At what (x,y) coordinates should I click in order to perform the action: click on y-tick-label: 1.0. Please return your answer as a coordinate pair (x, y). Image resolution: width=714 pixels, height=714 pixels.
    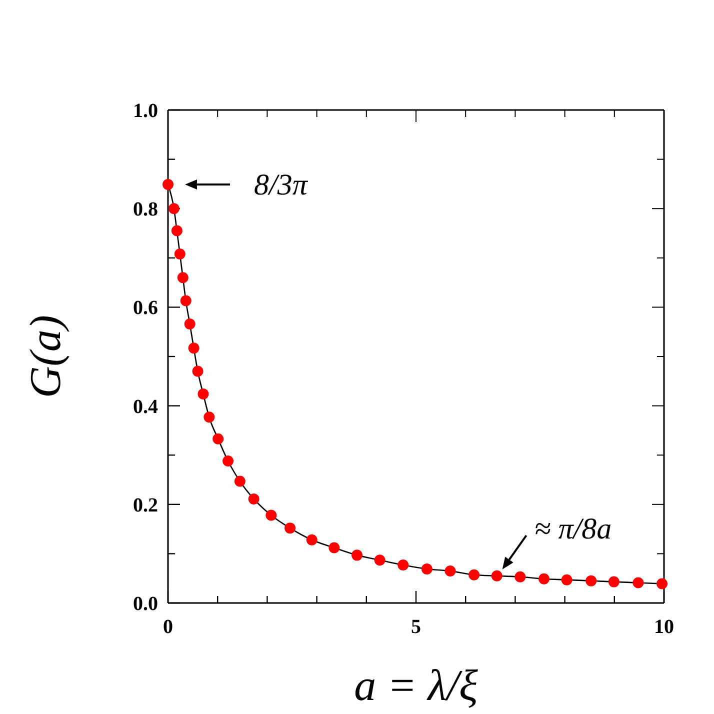
    Looking at the image, I should click on (145, 111).